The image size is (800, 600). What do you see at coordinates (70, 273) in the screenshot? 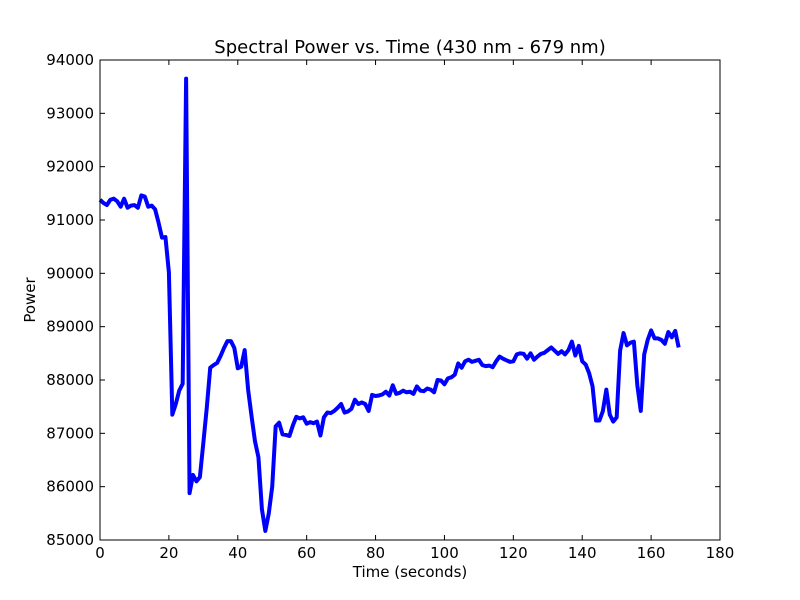
I see `y-tick-label: 90000` at bounding box center [70, 273].